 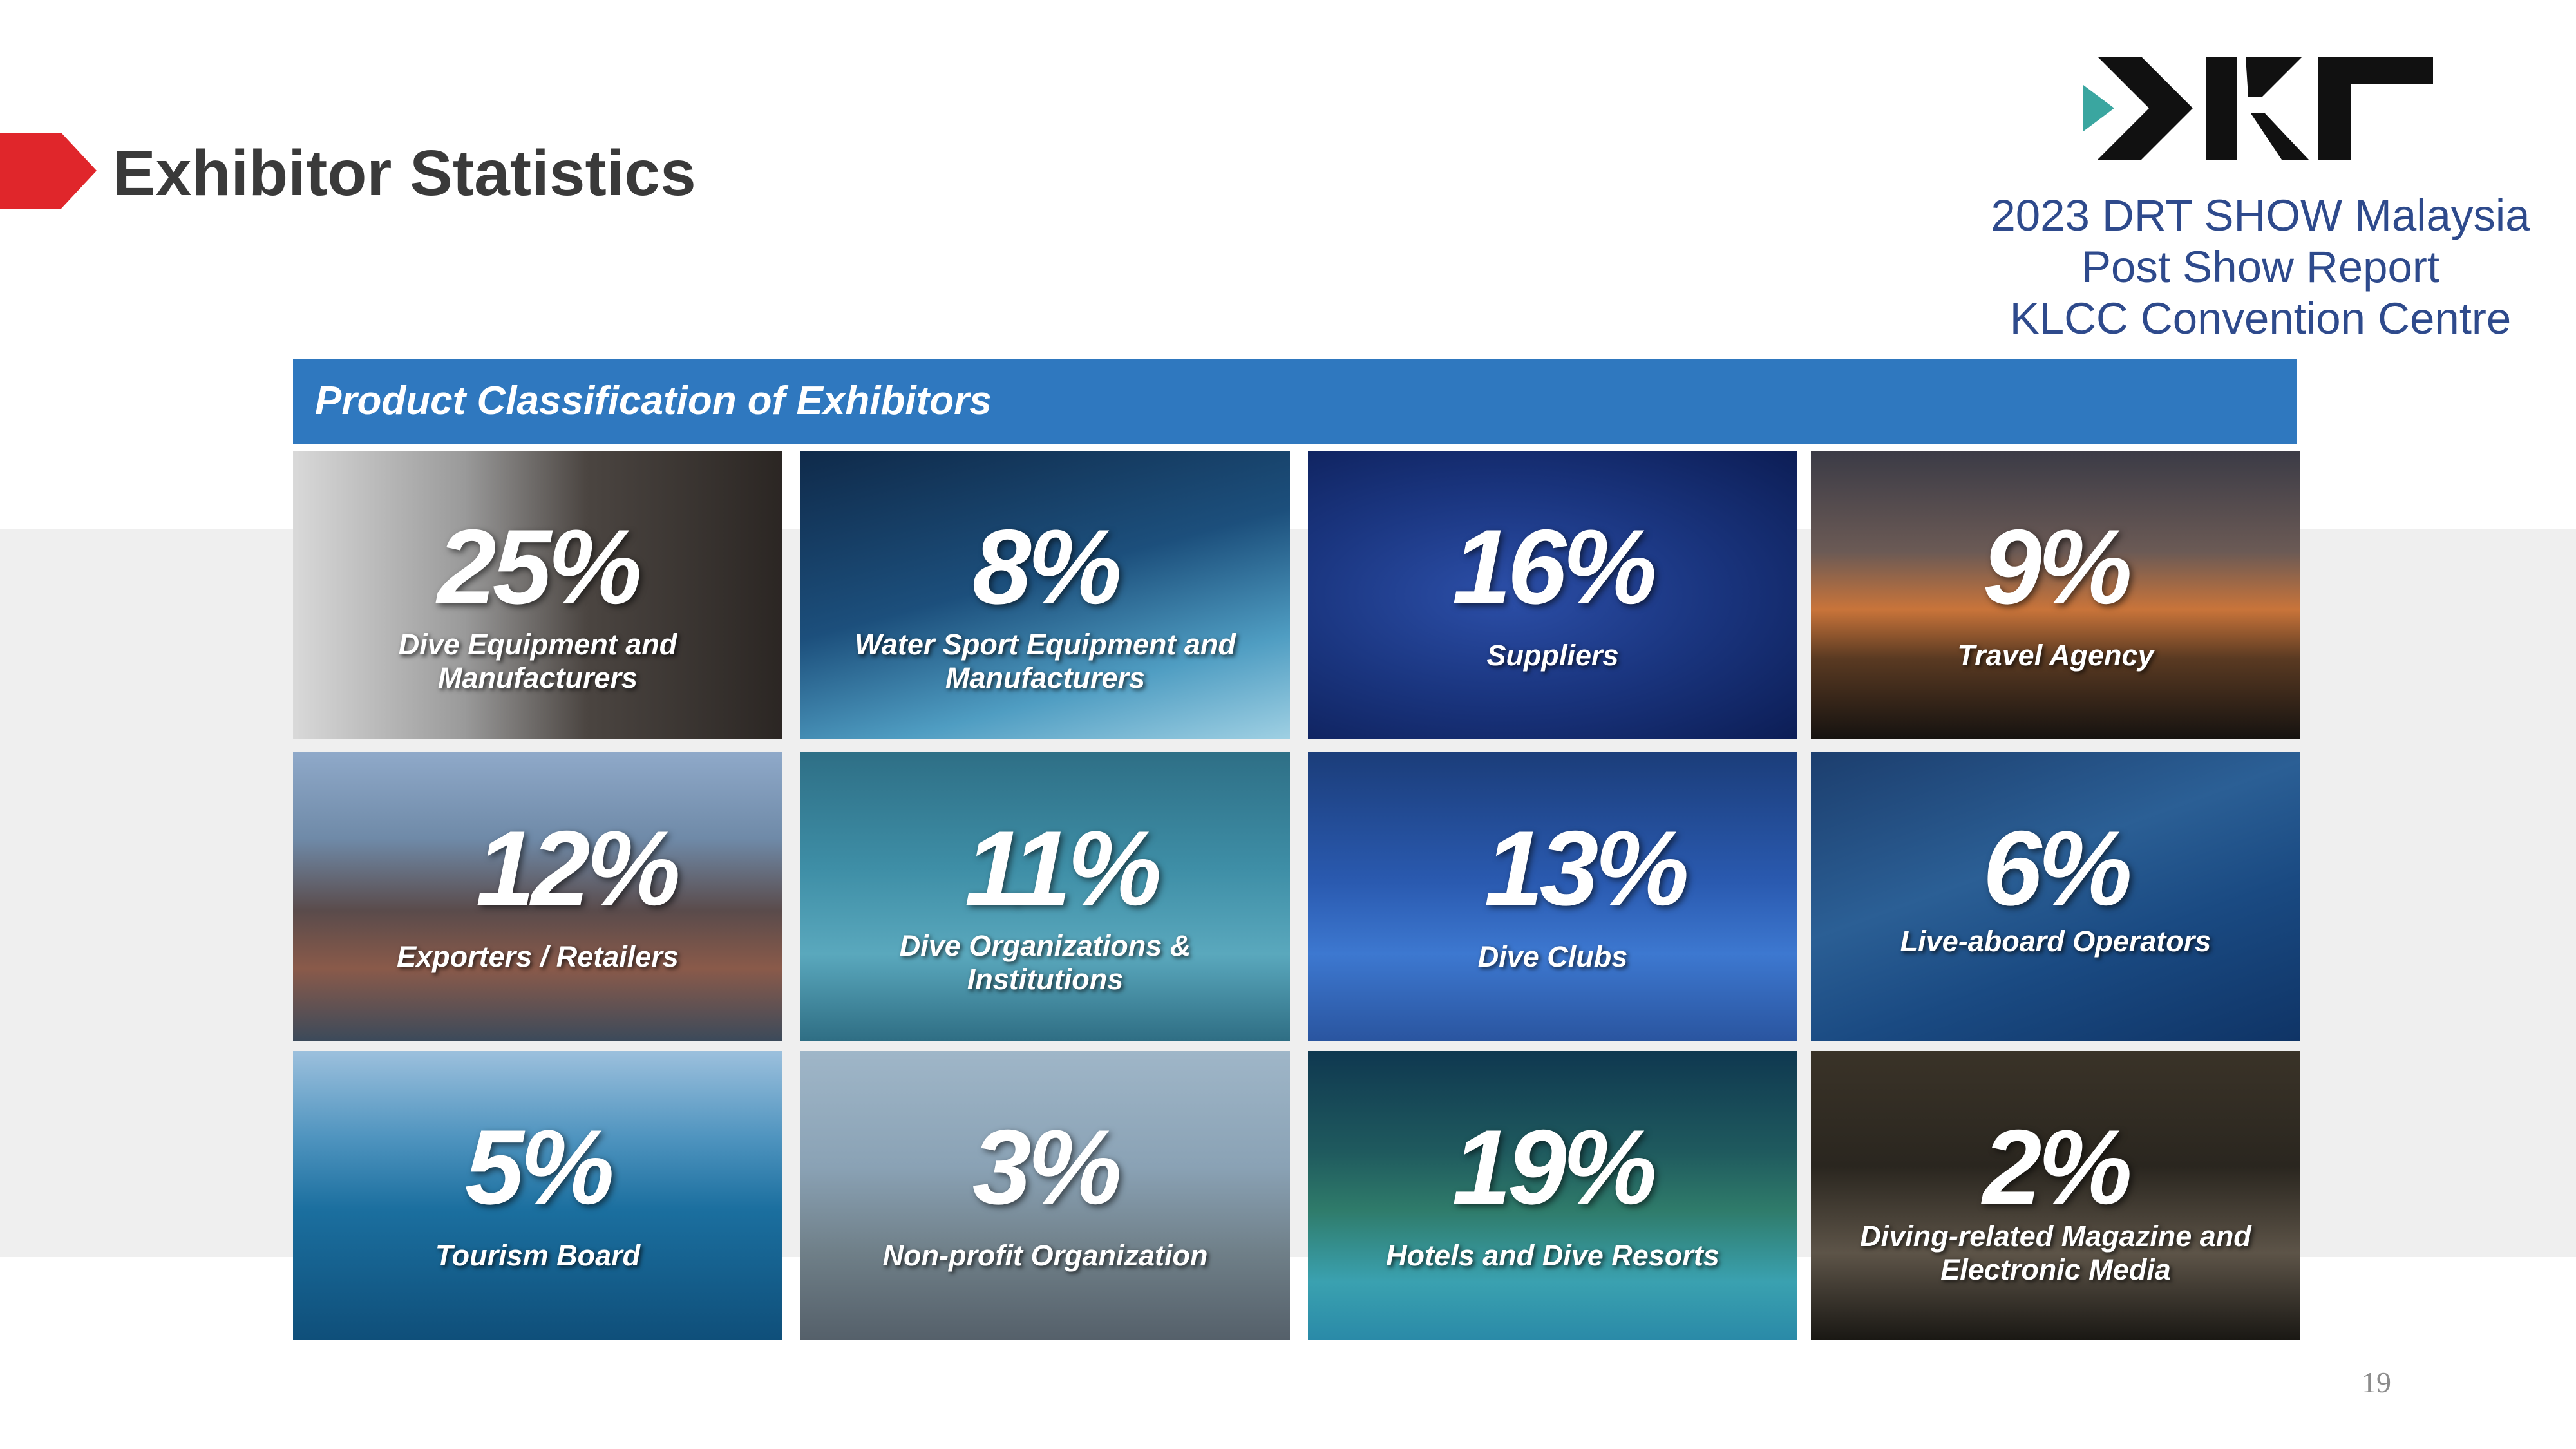 I want to click on tile-percent: 9%, so click(x=2057, y=566).